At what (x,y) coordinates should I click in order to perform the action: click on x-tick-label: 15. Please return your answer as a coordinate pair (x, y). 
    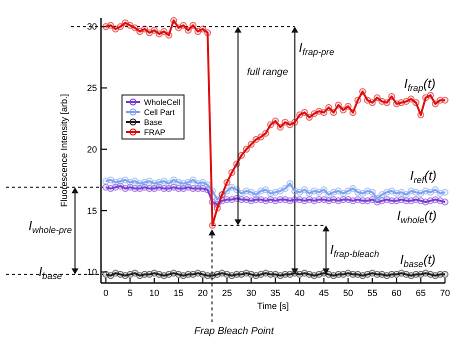
    Looking at the image, I should click on (179, 293).